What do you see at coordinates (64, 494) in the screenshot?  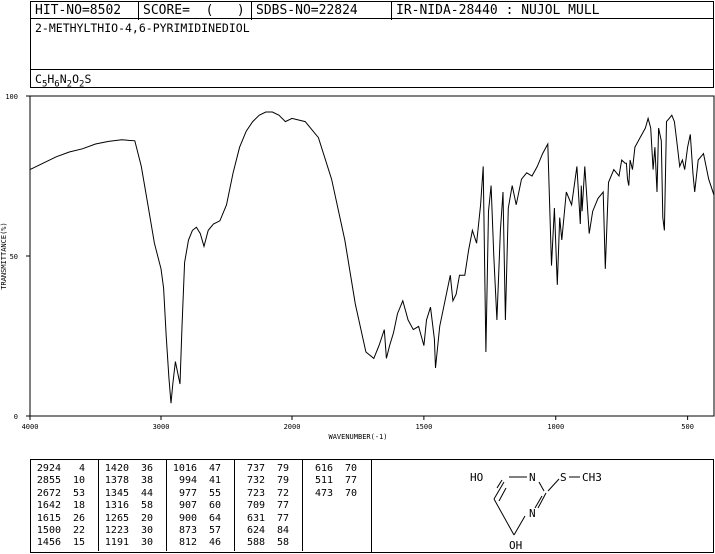 I see `peak-row: 2672 53` at bounding box center [64, 494].